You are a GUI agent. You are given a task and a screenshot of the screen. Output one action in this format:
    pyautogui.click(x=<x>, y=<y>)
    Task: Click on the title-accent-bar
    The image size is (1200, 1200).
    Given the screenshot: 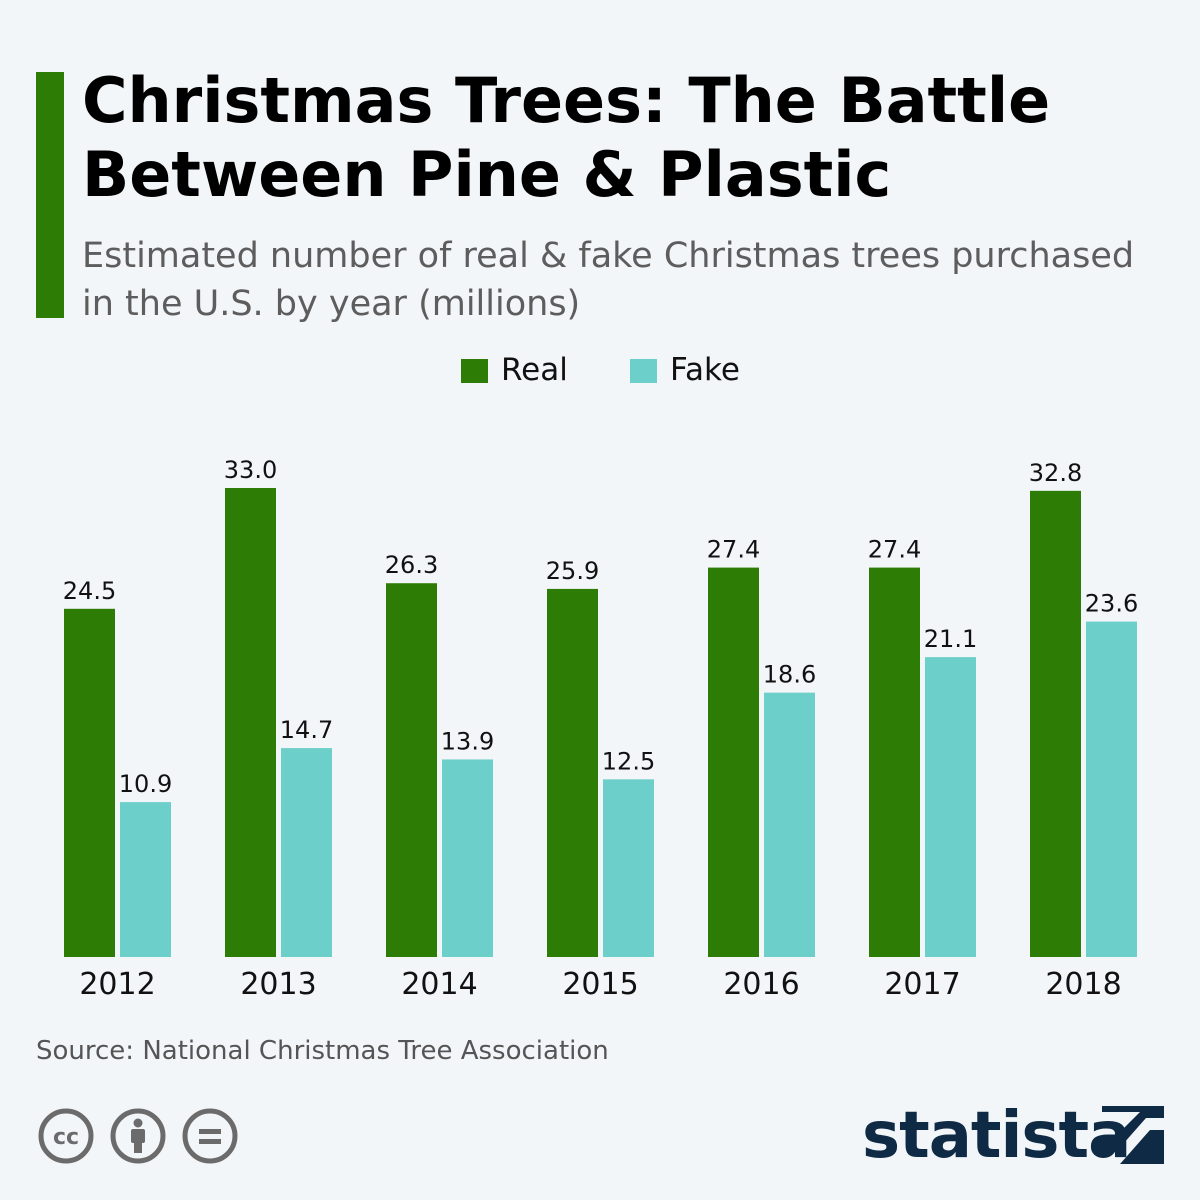 What is the action you would take?
    pyautogui.click(x=50, y=195)
    